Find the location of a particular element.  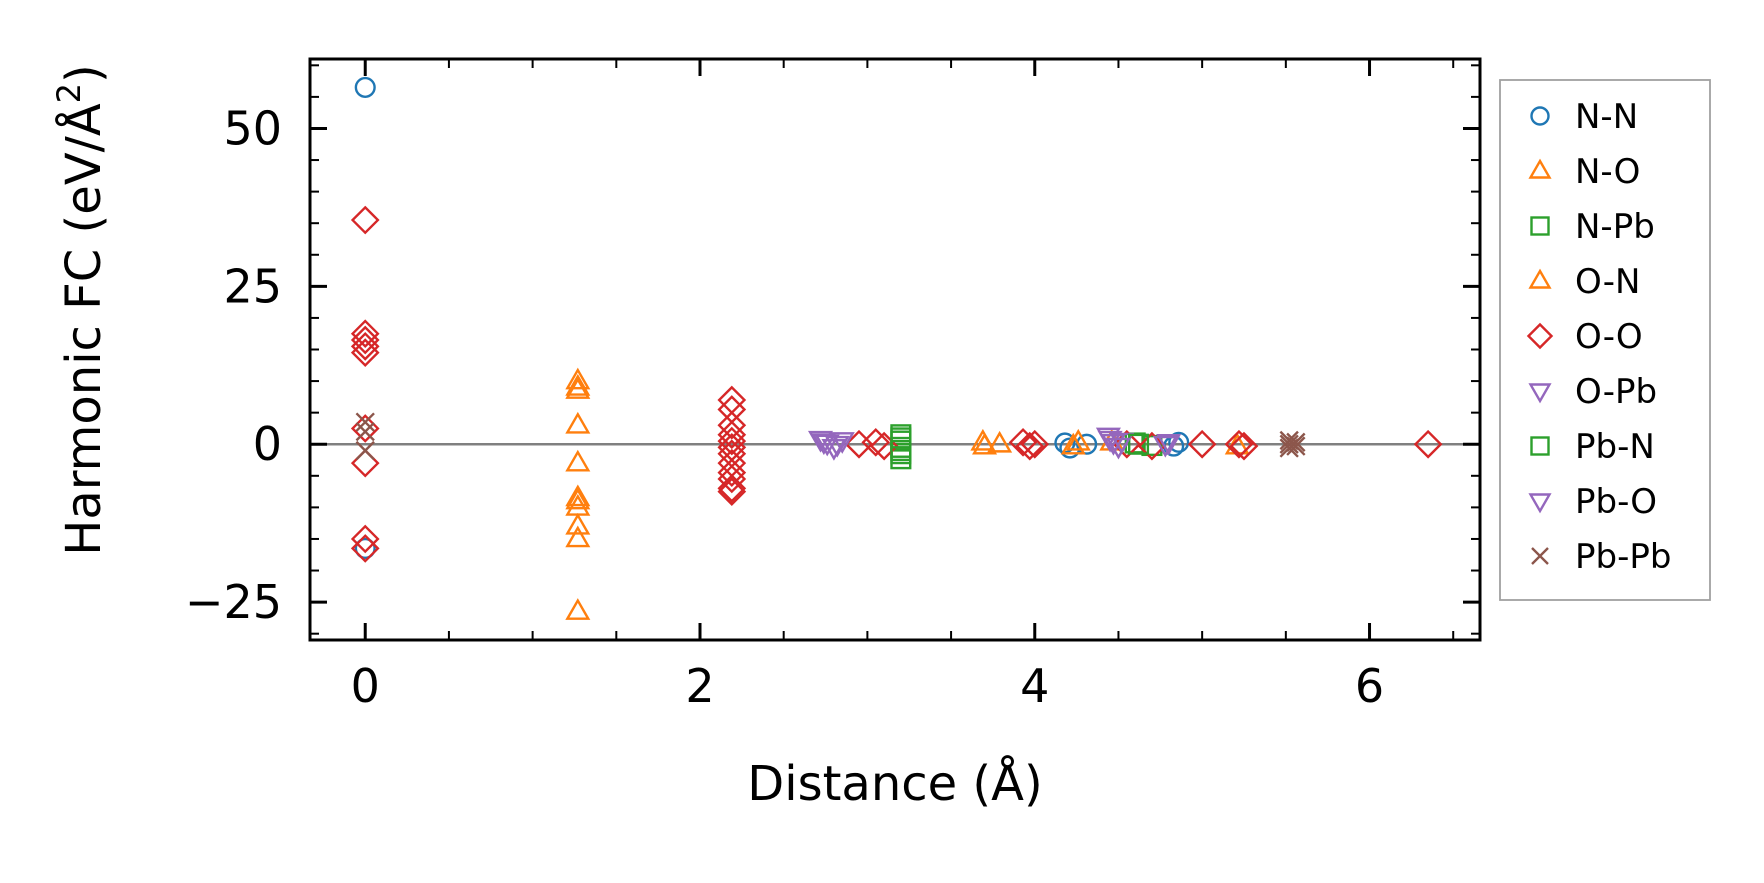

legend-label: O-O is located at coordinates (1609, 337).